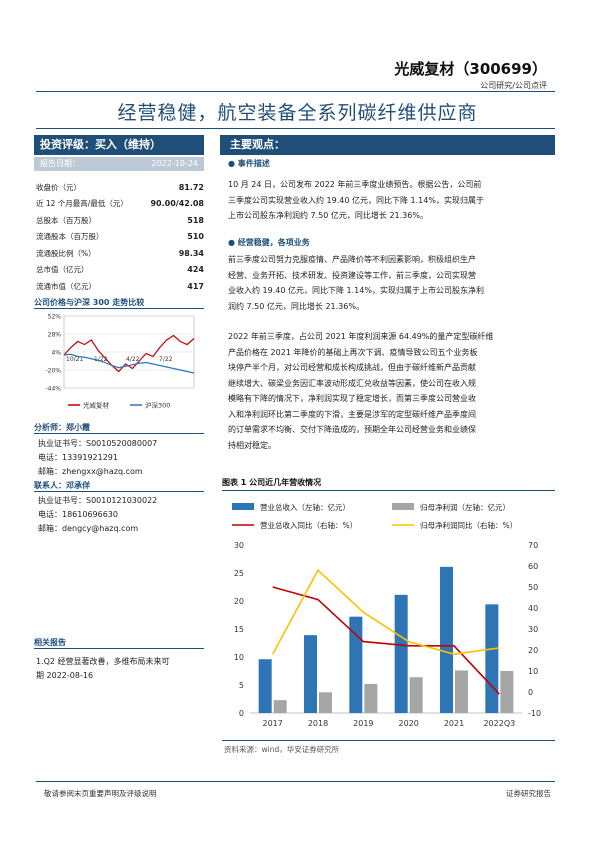 The width and height of the screenshot is (595, 842). What do you see at coordinates (120, 237) in the screenshot?
I see `metric-row: 流通股本（百万股） 510` at bounding box center [120, 237].